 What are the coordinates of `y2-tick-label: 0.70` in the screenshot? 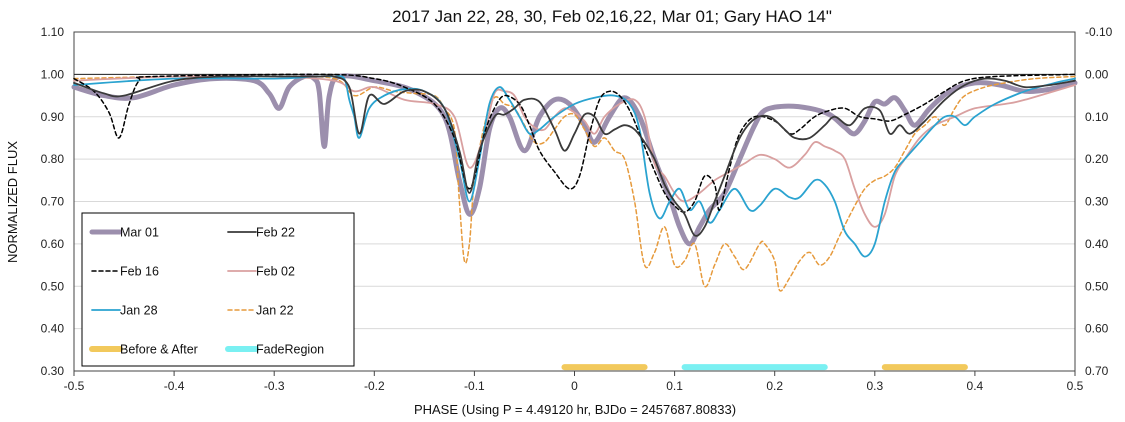 It's located at (1097, 371).